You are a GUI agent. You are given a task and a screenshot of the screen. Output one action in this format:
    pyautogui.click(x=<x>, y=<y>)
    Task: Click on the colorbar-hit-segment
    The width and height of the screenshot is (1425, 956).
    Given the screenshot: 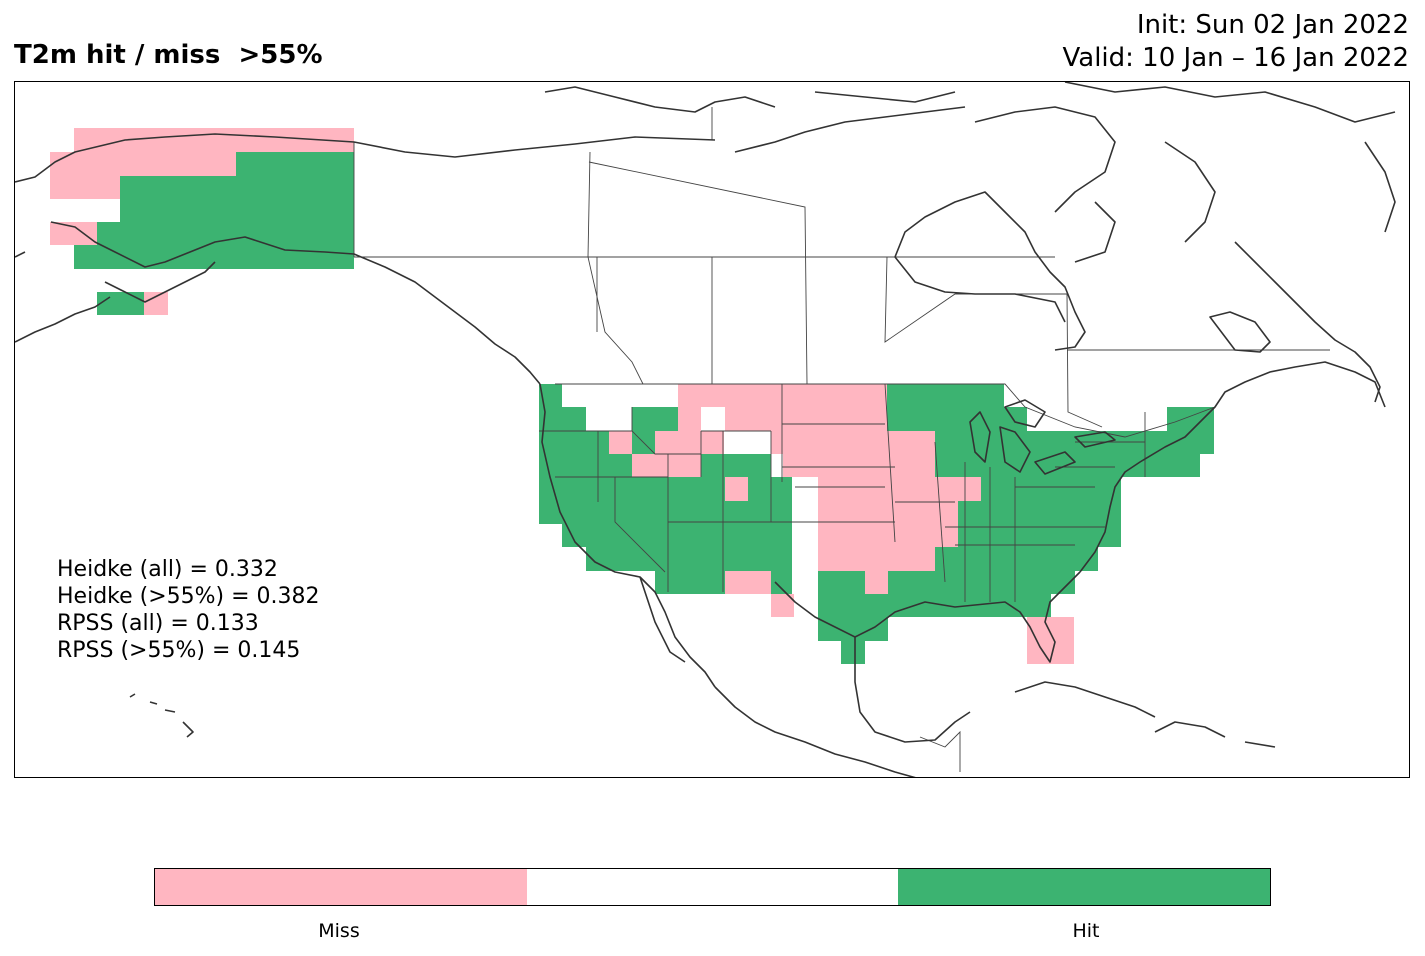 What is the action you would take?
    pyautogui.click(x=1084, y=887)
    